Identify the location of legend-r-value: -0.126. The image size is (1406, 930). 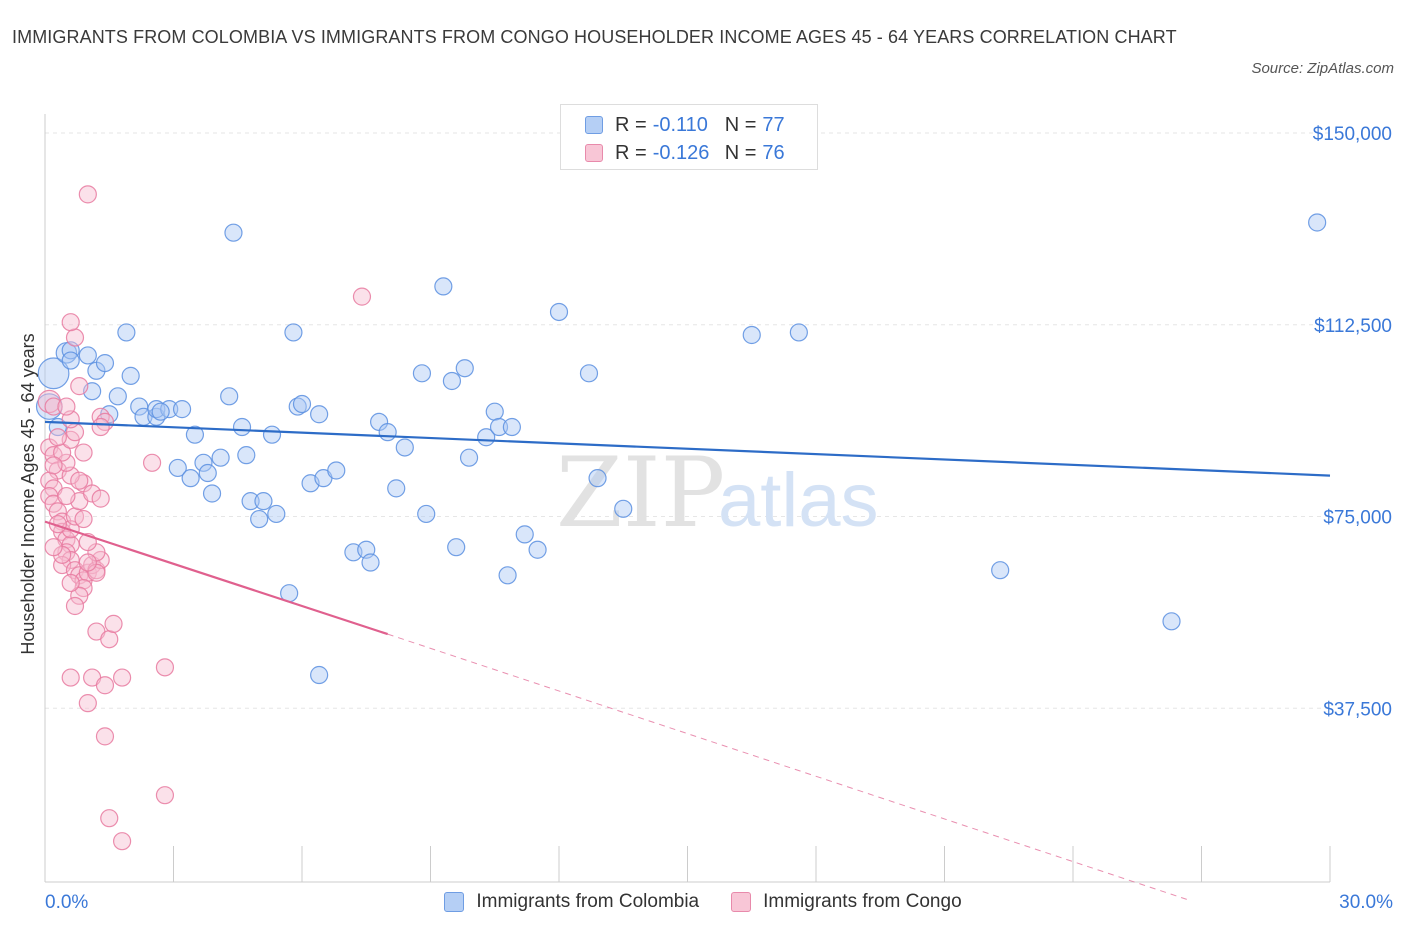
(681, 152).